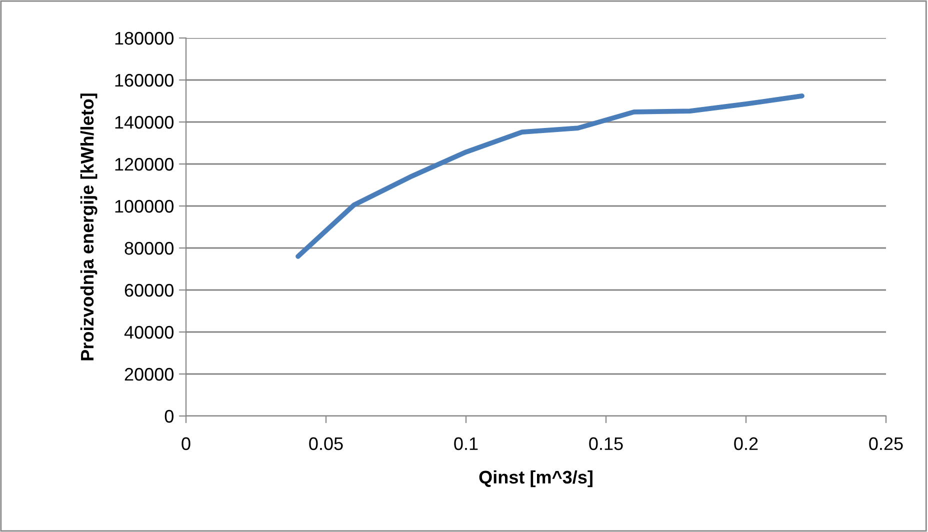 This screenshot has height=532, width=928. What do you see at coordinates (149, 332) in the screenshot?
I see `y-tick-label: 40000` at bounding box center [149, 332].